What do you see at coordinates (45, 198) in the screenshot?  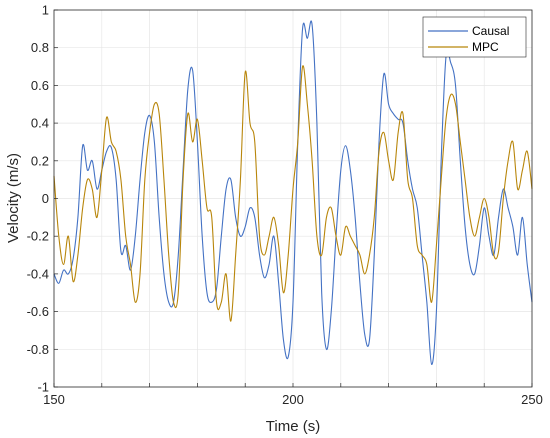 I see `y-tick-label: 0` at bounding box center [45, 198].